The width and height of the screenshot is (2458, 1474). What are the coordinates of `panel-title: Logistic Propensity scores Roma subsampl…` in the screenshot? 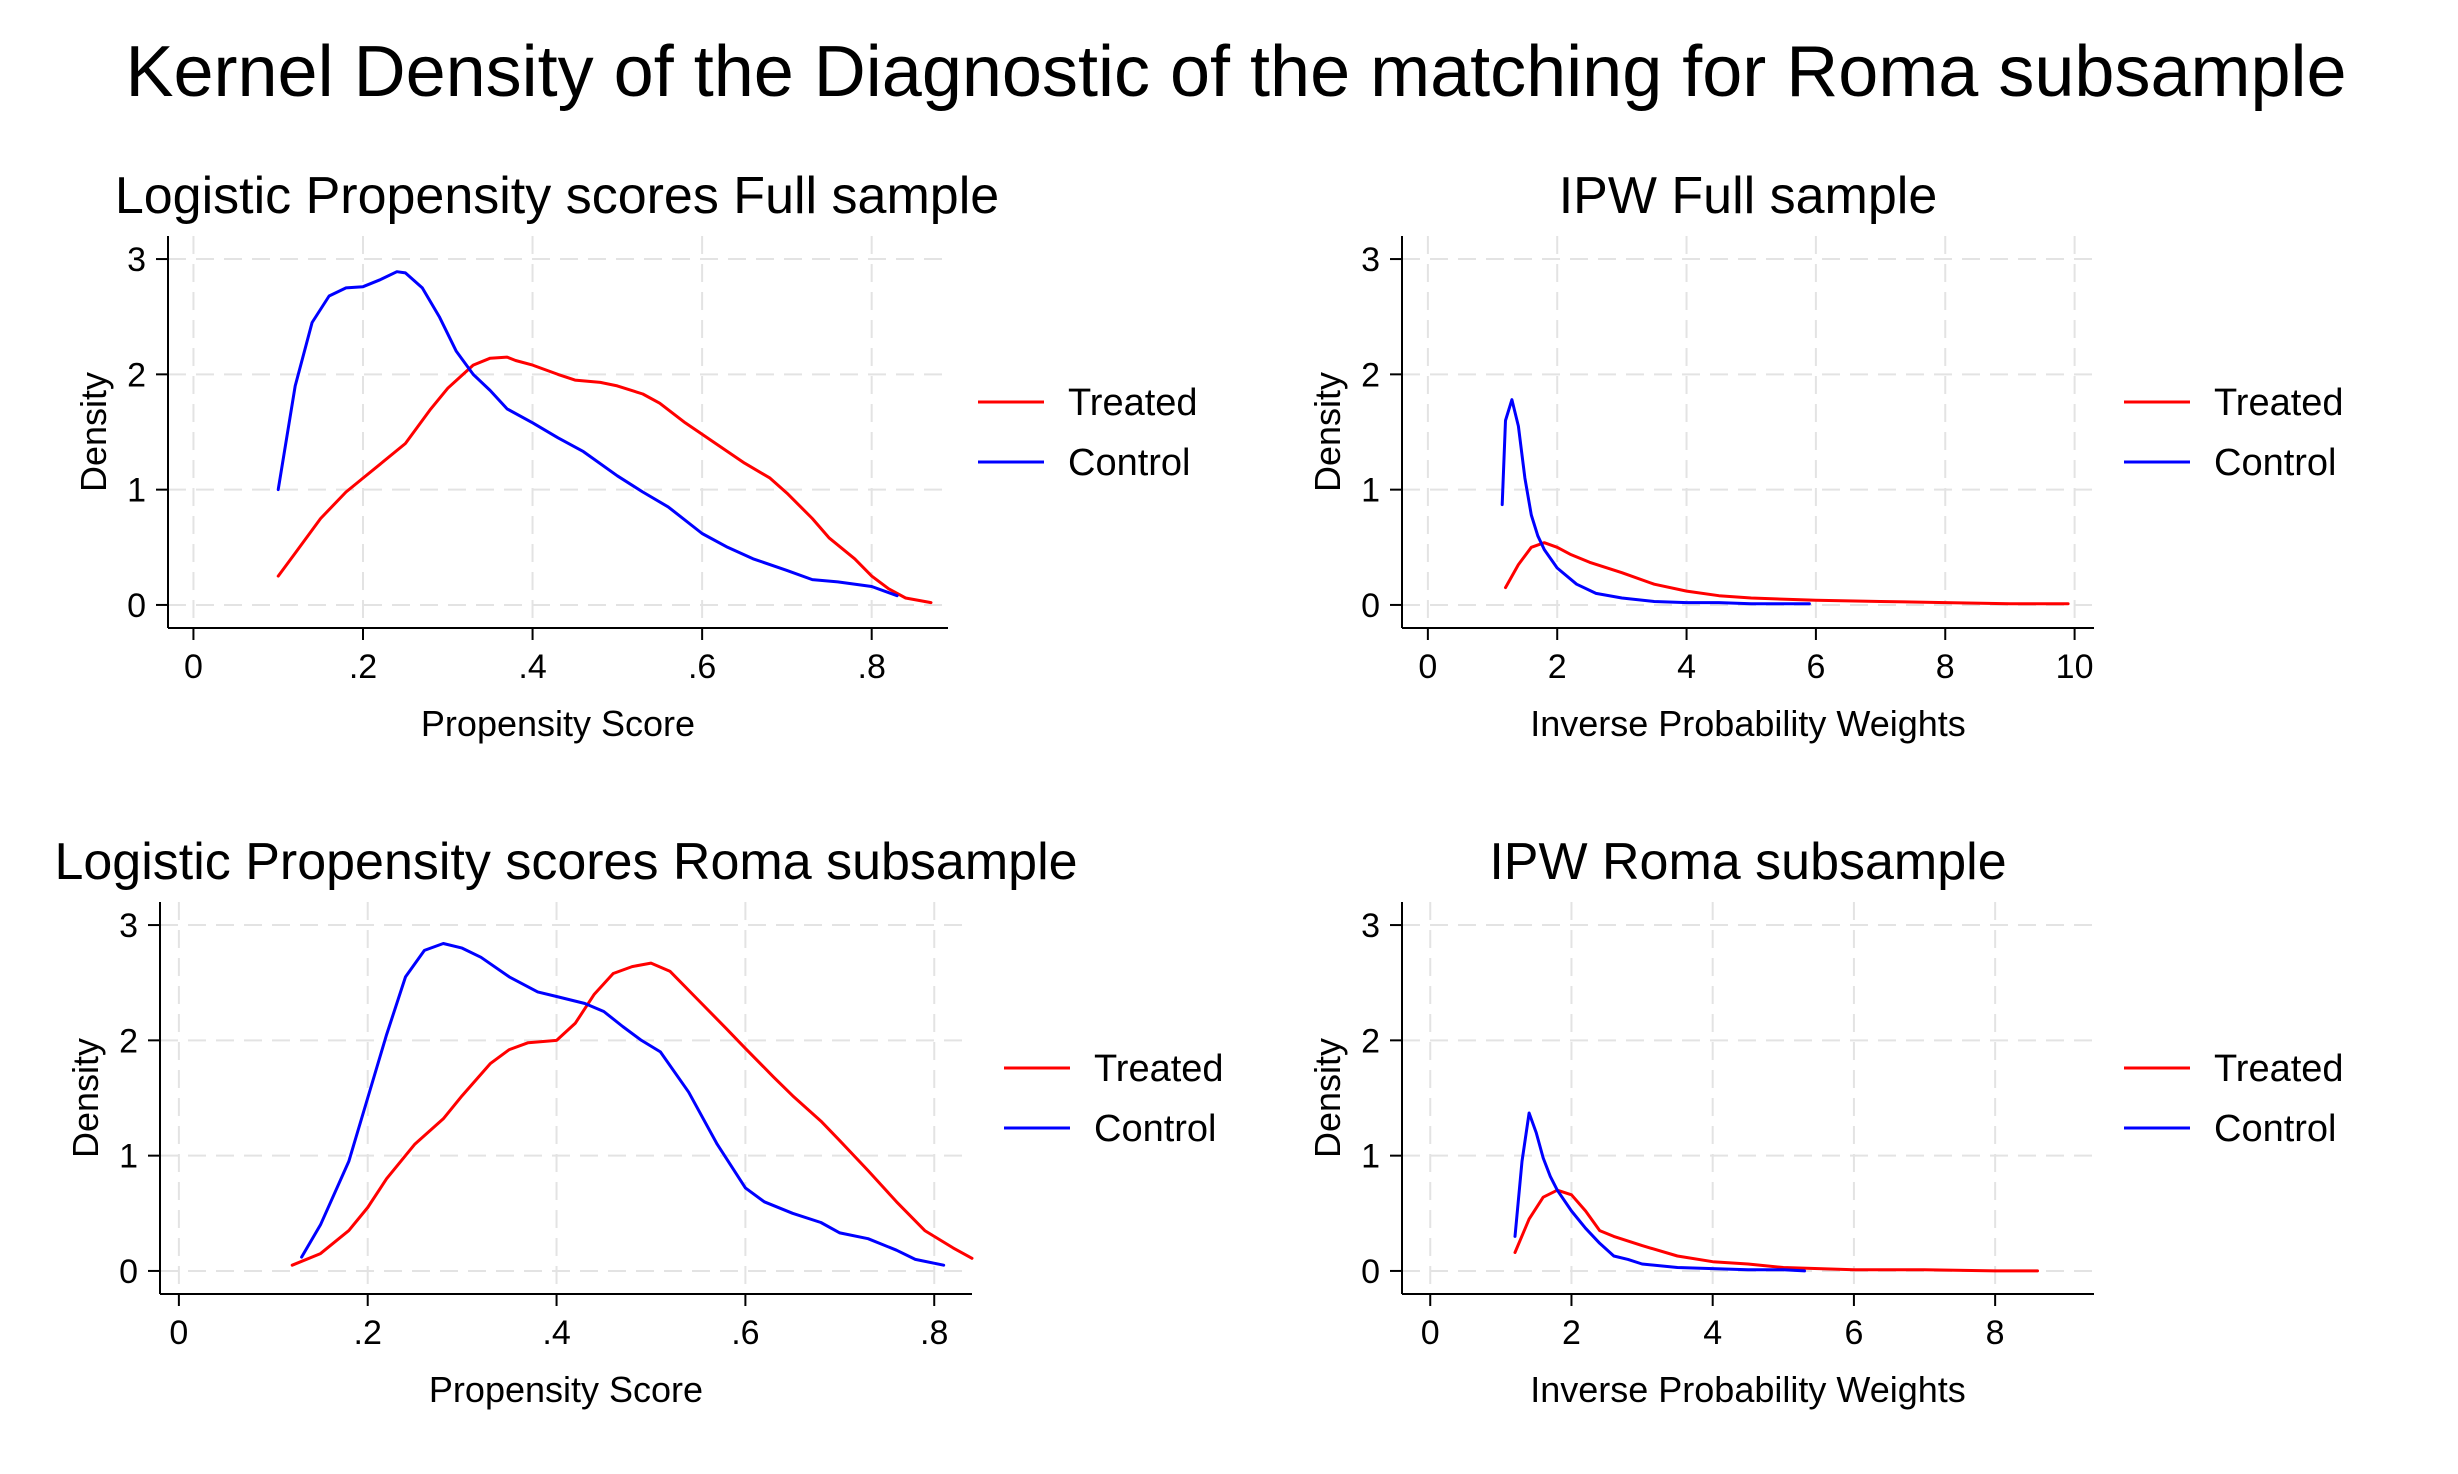 It's located at (565, 862).